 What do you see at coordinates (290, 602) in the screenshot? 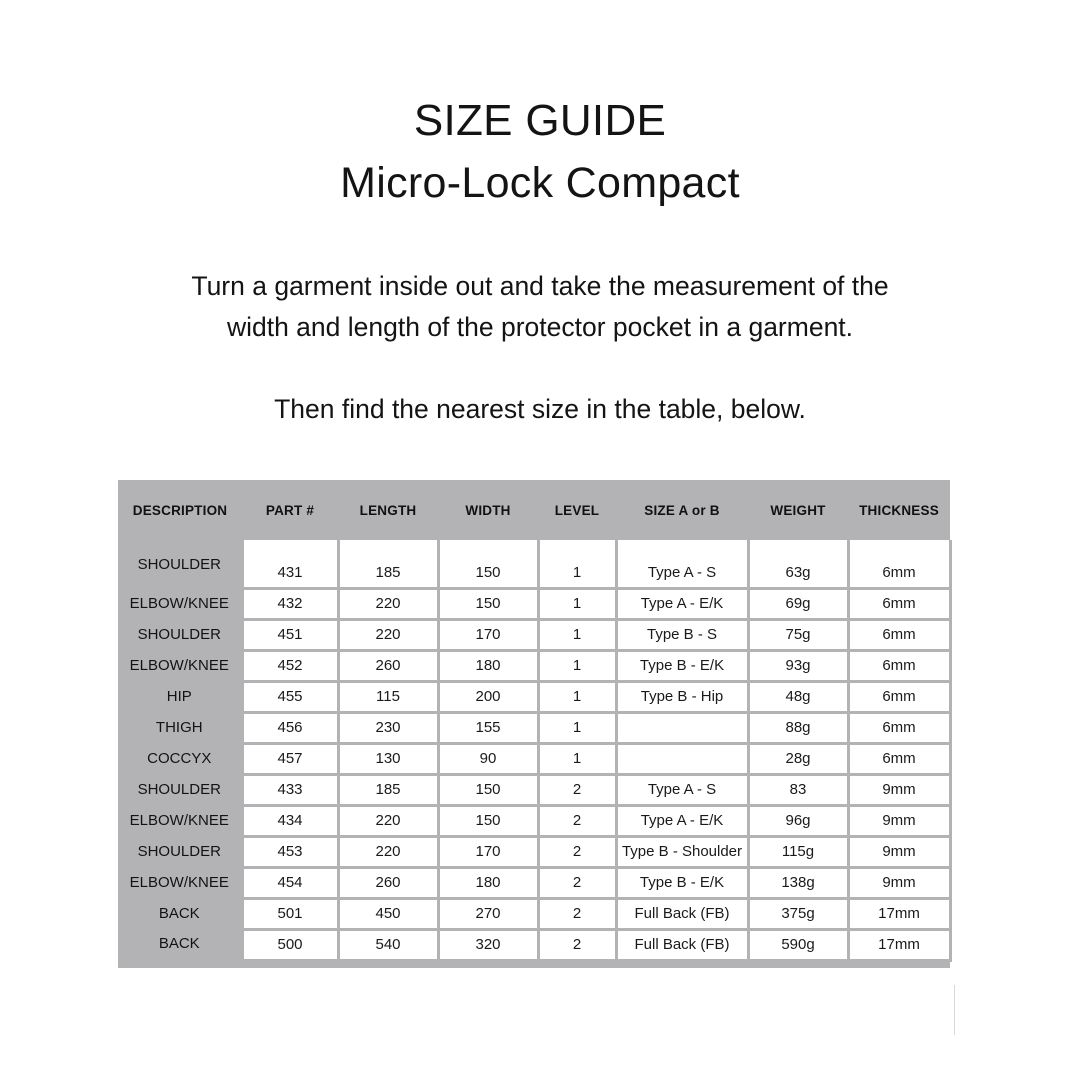
I see `cell-part-number: 432` at bounding box center [290, 602].